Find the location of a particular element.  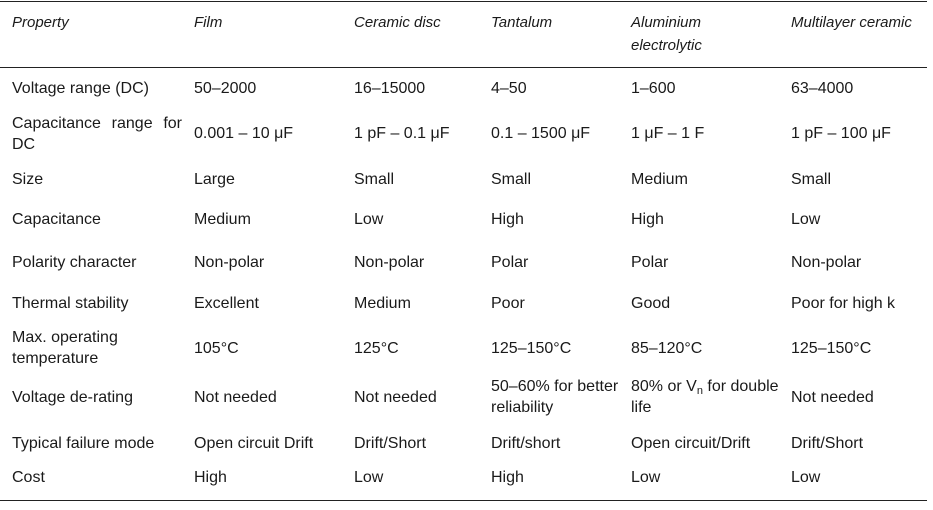

cell-cost-ceramic-disc: Low is located at coordinates (369, 477).